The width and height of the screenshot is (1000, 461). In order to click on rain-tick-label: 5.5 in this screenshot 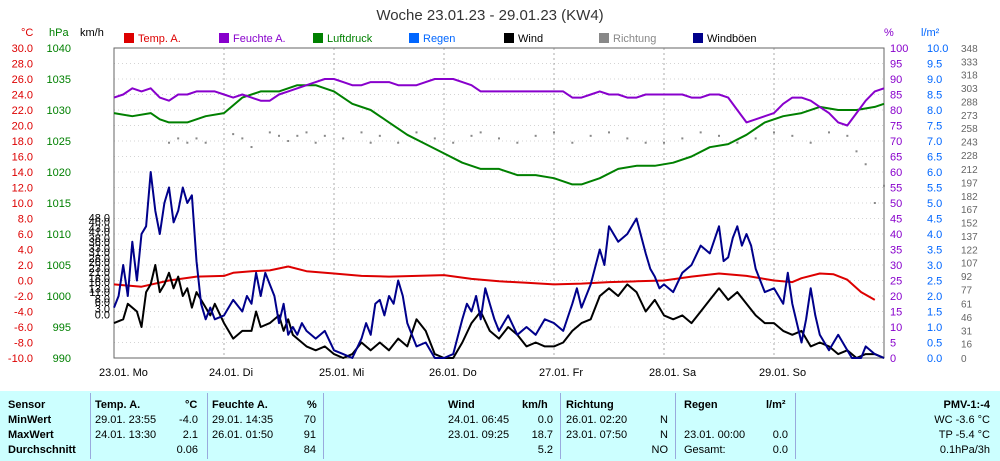, I will do `click(934, 189)`.